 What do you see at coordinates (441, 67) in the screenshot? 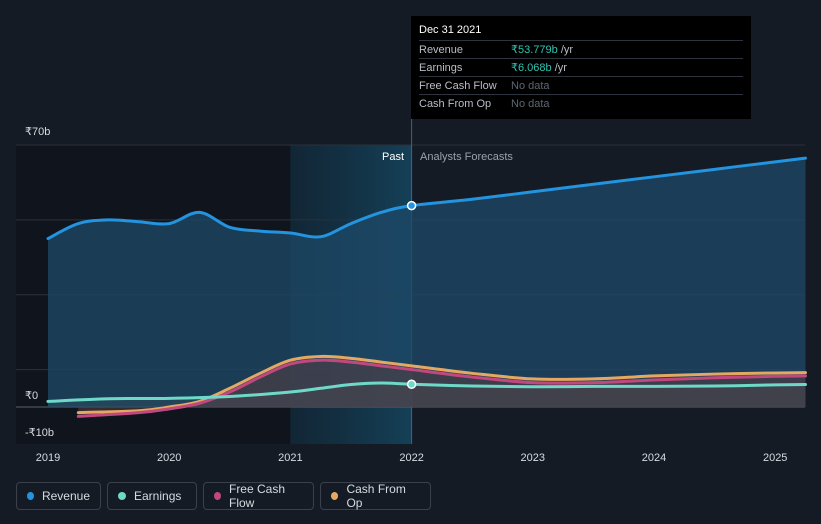
I see `tooltip-label: Earnings` at bounding box center [441, 67].